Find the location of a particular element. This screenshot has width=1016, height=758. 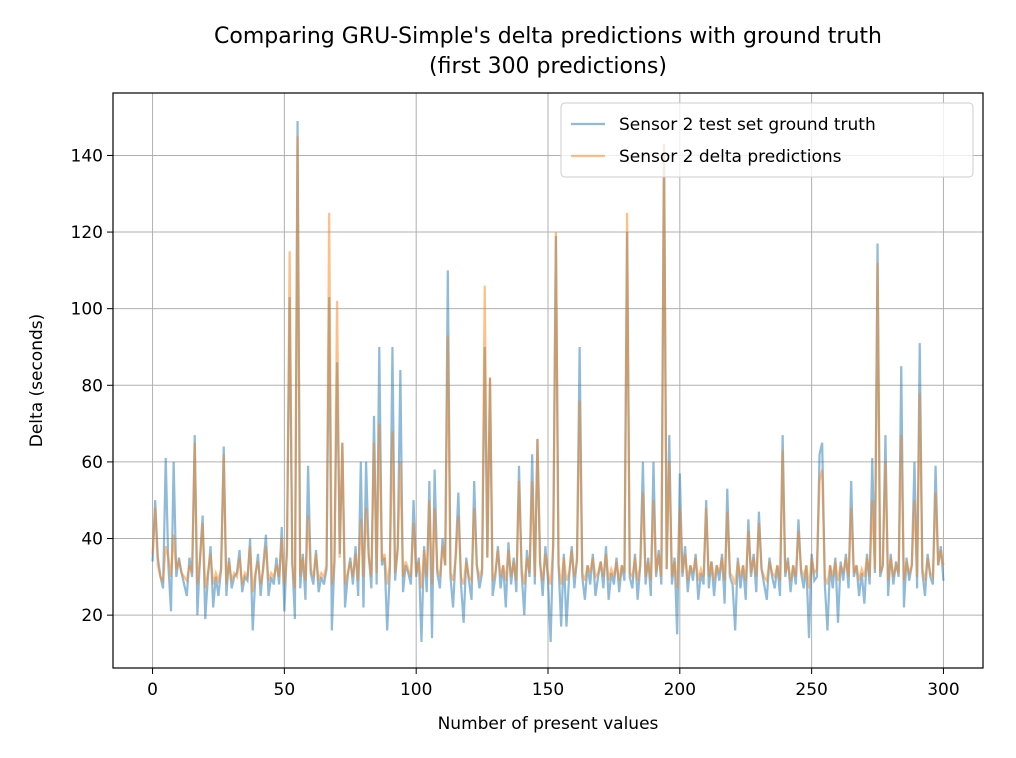

x-tick-label: 150 is located at coordinates (548, 690).